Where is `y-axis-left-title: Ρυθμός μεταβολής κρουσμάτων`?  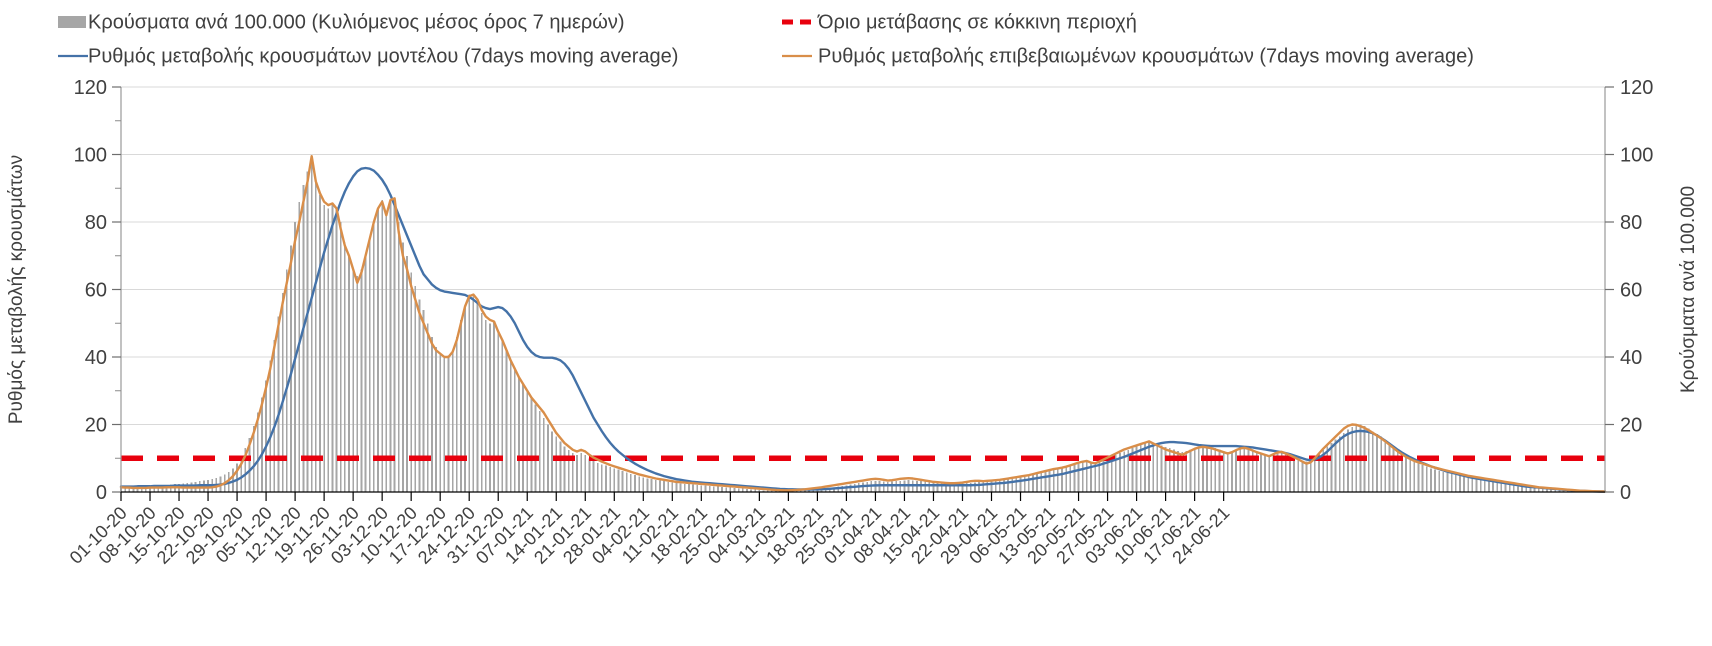 y-axis-left-title: Ρυθμός μεταβολής κρουσμάτων is located at coordinates (16, 289).